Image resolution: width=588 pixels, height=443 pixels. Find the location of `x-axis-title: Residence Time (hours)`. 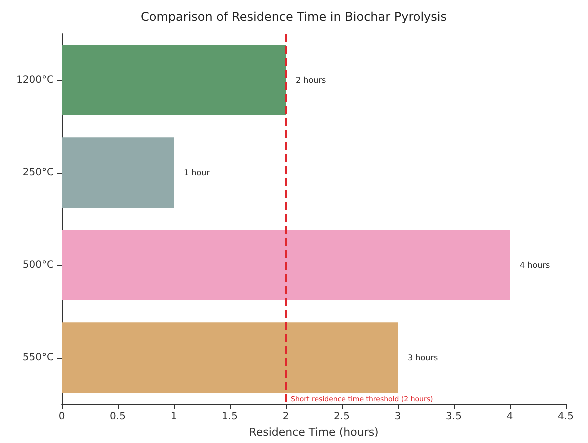

x-axis-title: Residence Time (hours) is located at coordinates (314, 432).